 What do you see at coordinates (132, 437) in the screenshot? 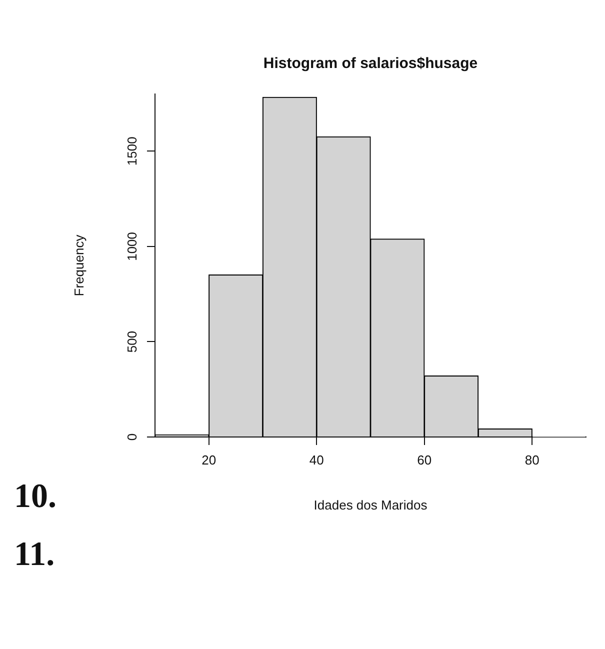
I see `y-tick-label: 0` at bounding box center [132, 437].